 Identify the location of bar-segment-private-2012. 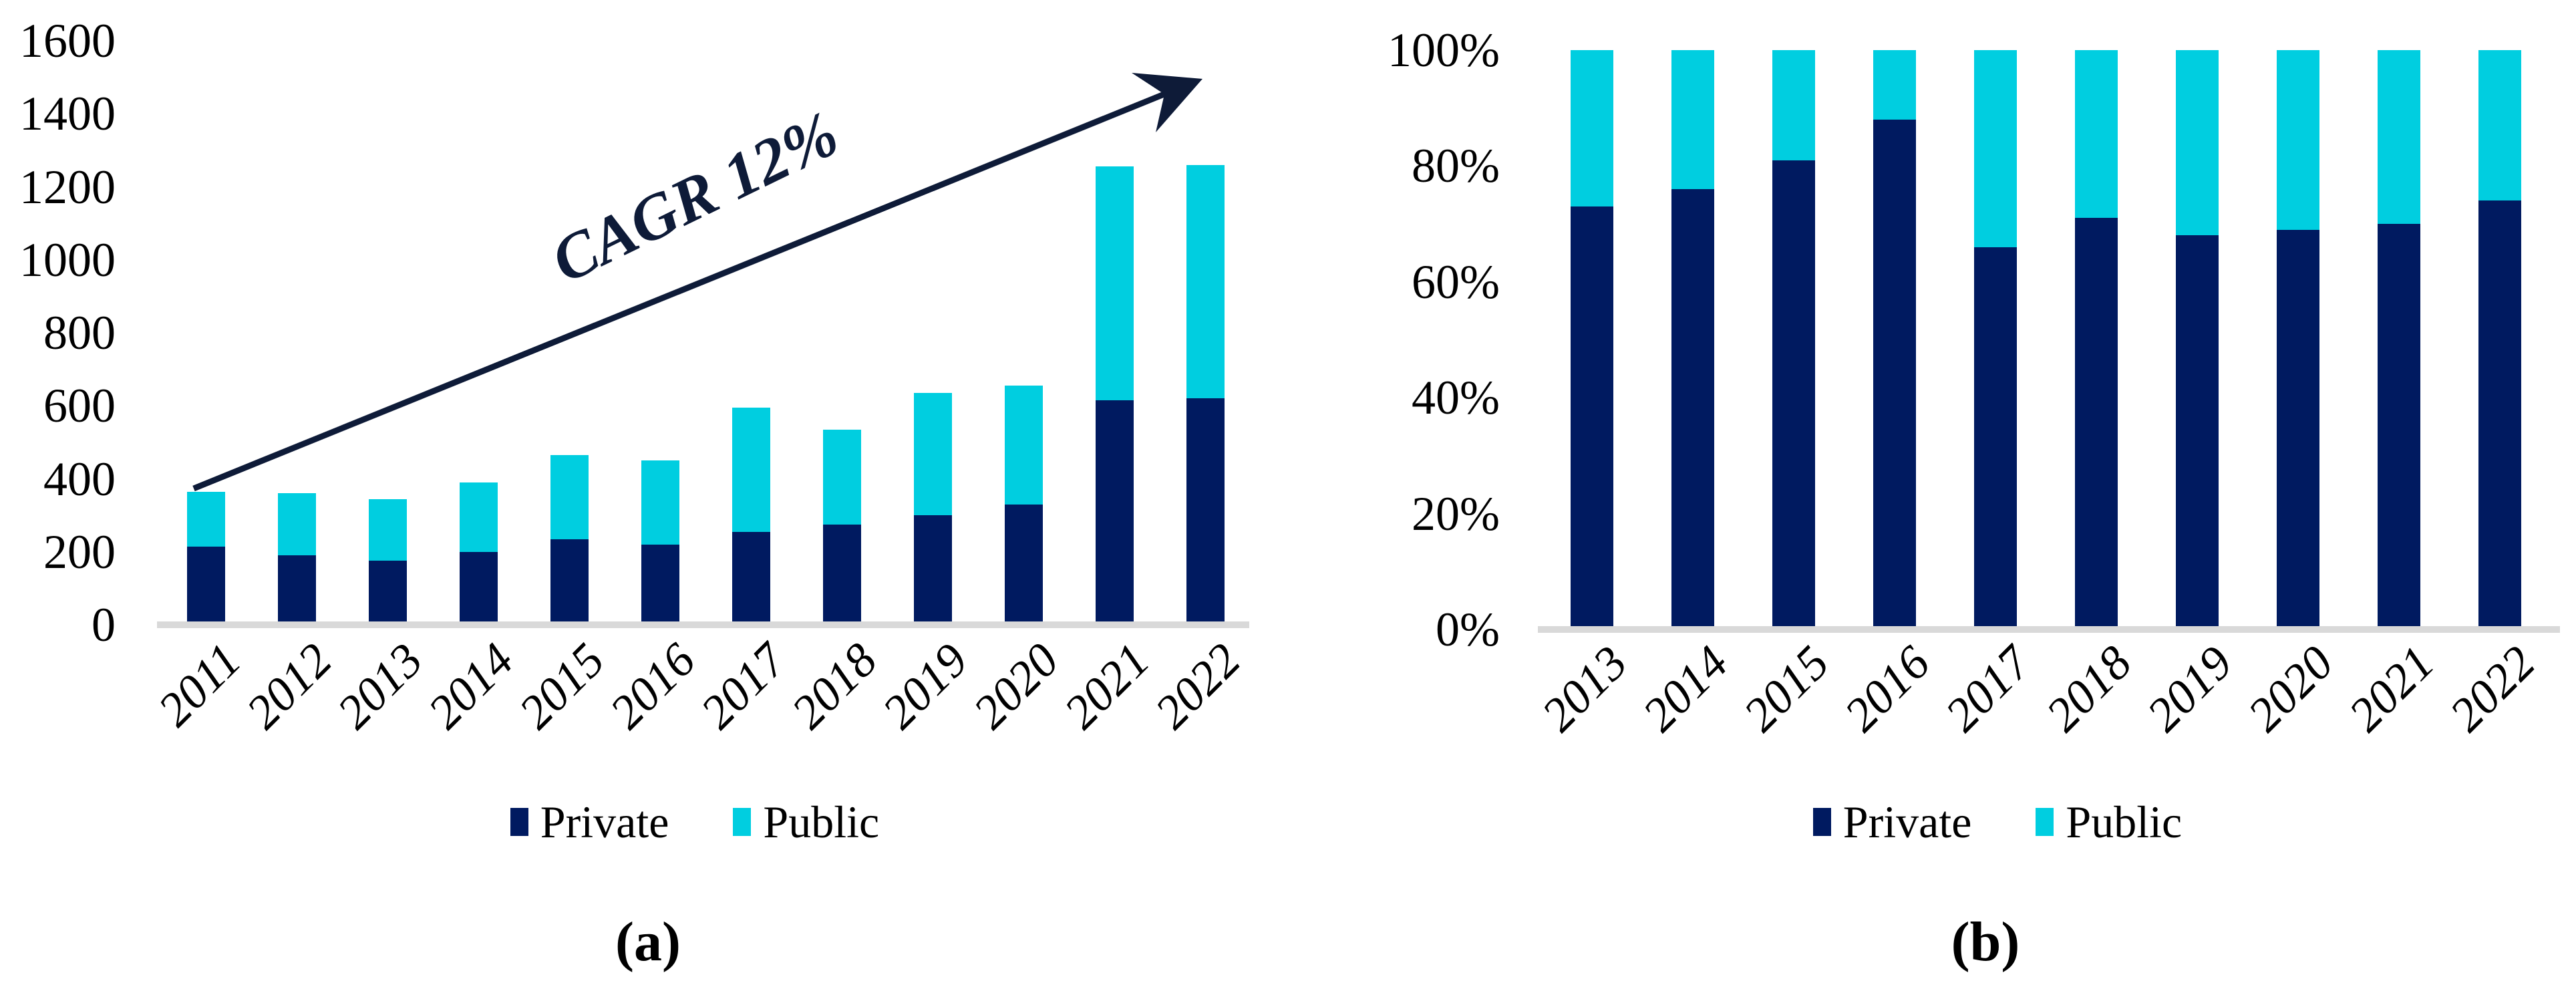
(296, 590).